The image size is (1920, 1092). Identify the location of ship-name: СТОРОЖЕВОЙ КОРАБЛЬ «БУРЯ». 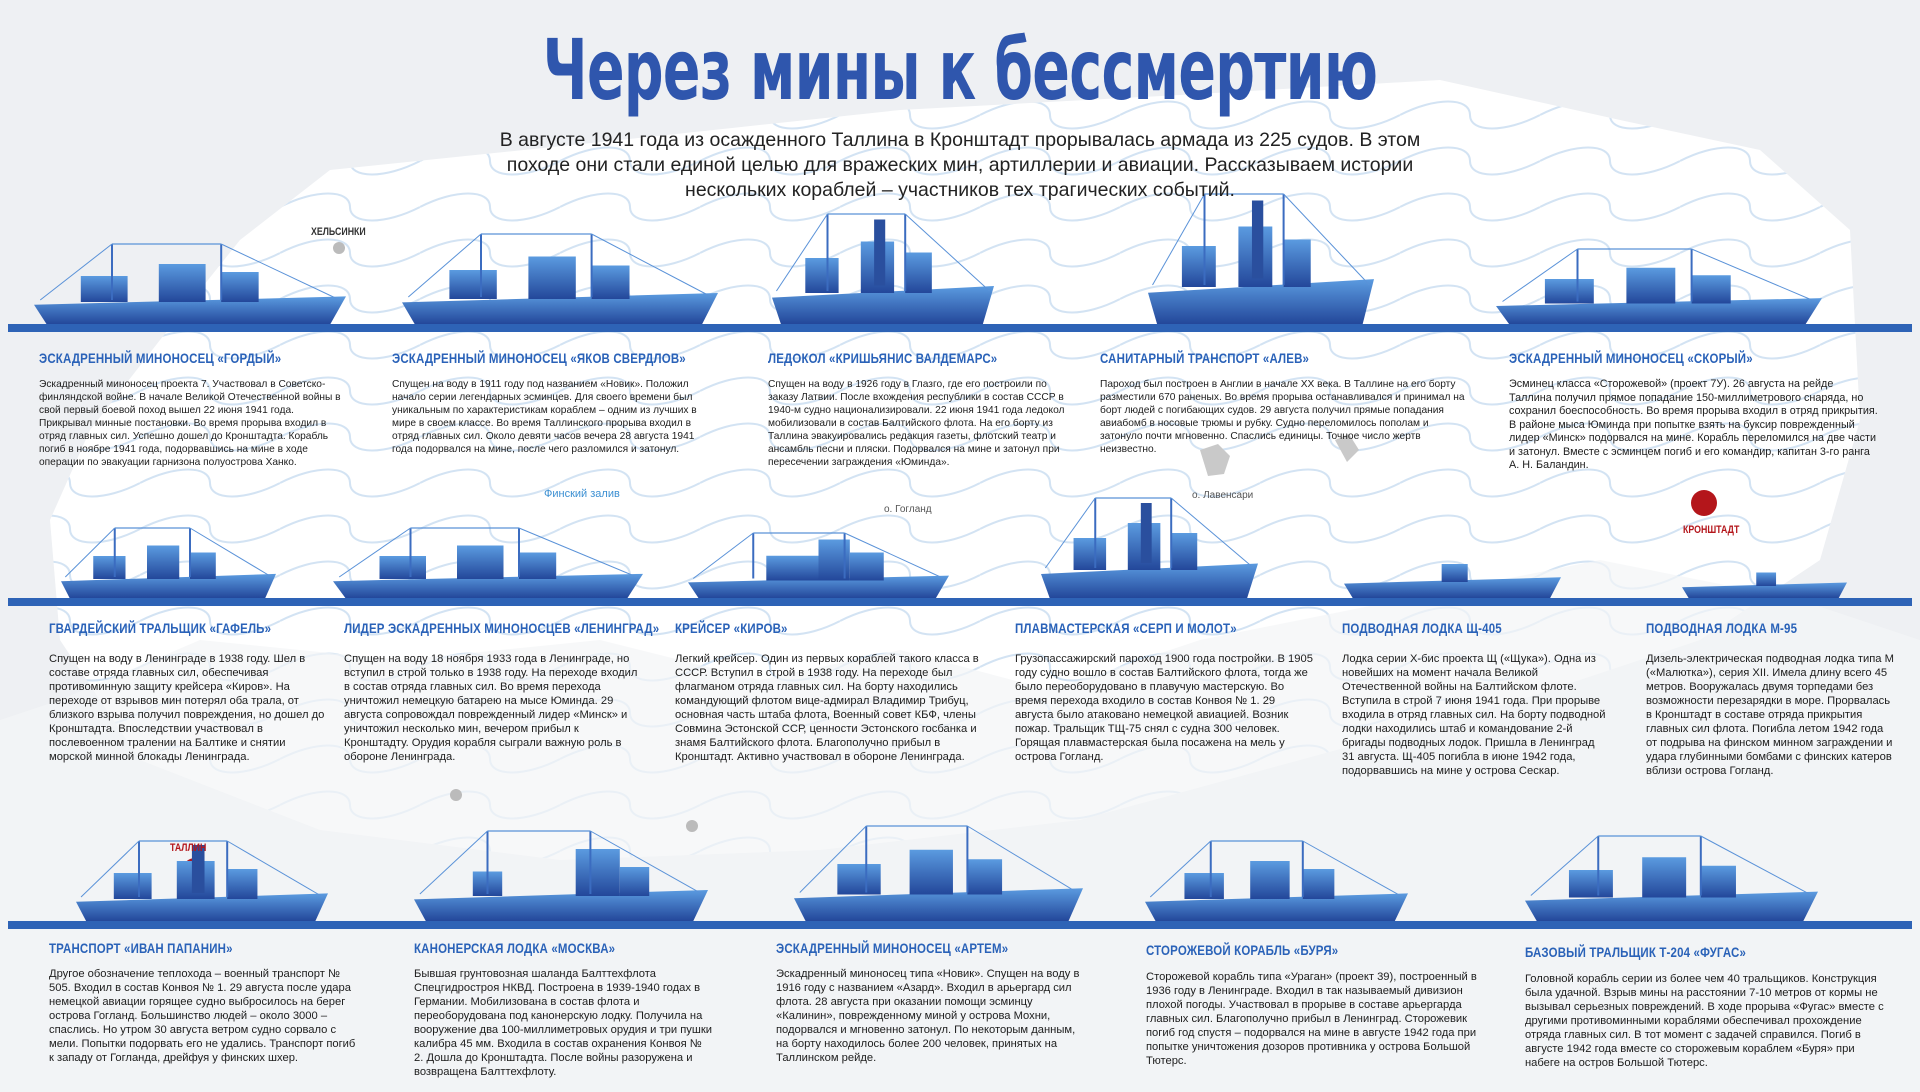
(1242, 950).